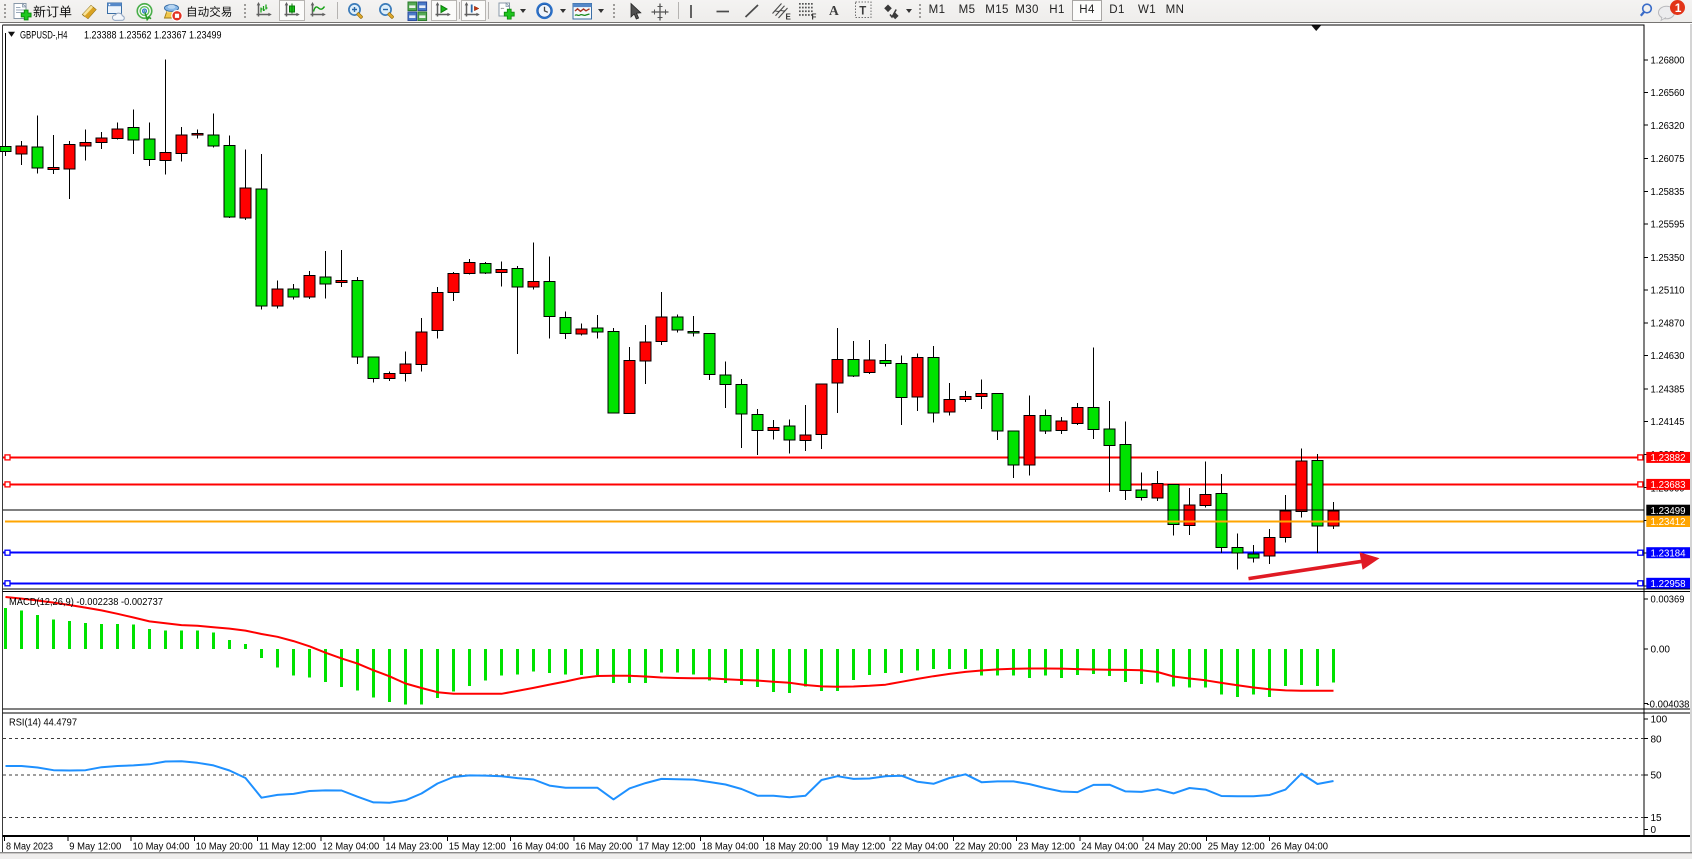 This screenshot has width=1692, height=859. Describe the element at coordinates (1668, 422) in the screenshot. I see `svg-text: 1.24145` at that location.